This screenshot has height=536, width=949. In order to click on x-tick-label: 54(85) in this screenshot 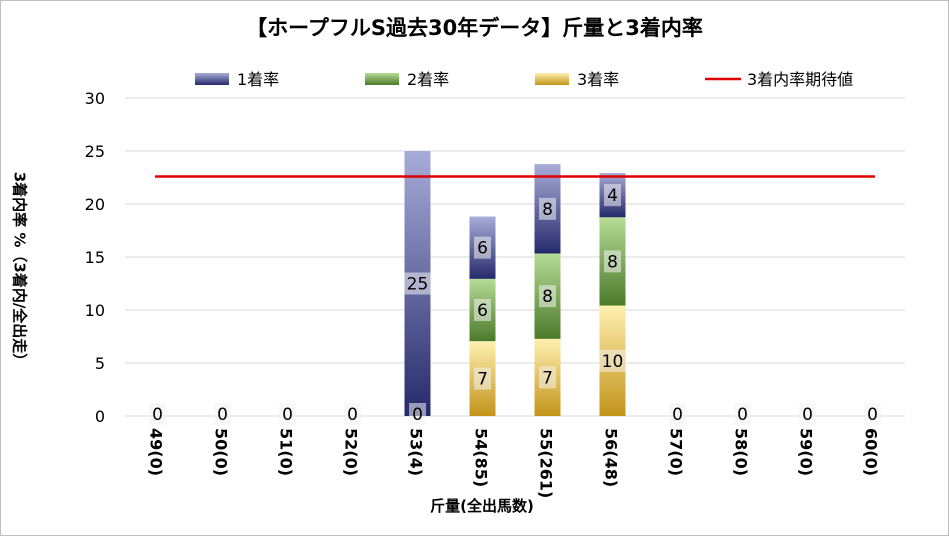, I will do `click(481, 457)`.